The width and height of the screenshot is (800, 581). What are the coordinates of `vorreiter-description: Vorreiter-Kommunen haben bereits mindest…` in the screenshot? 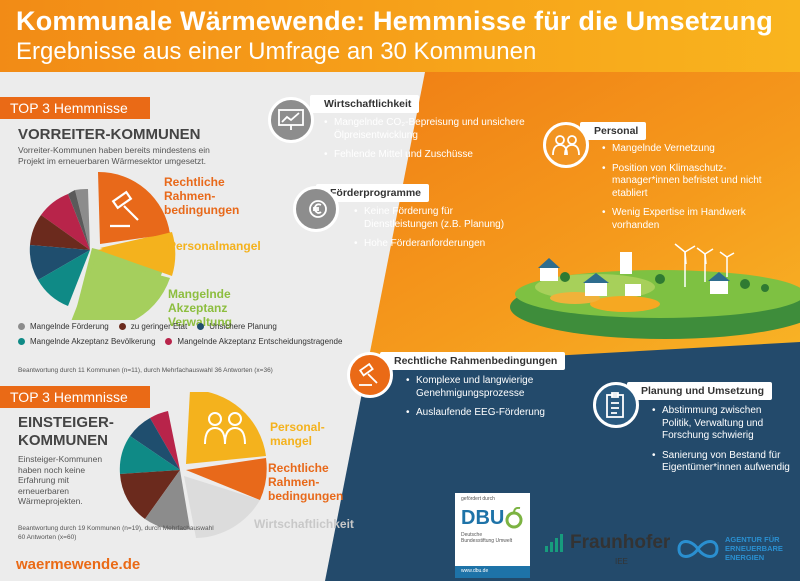 It's located at (114, 155).